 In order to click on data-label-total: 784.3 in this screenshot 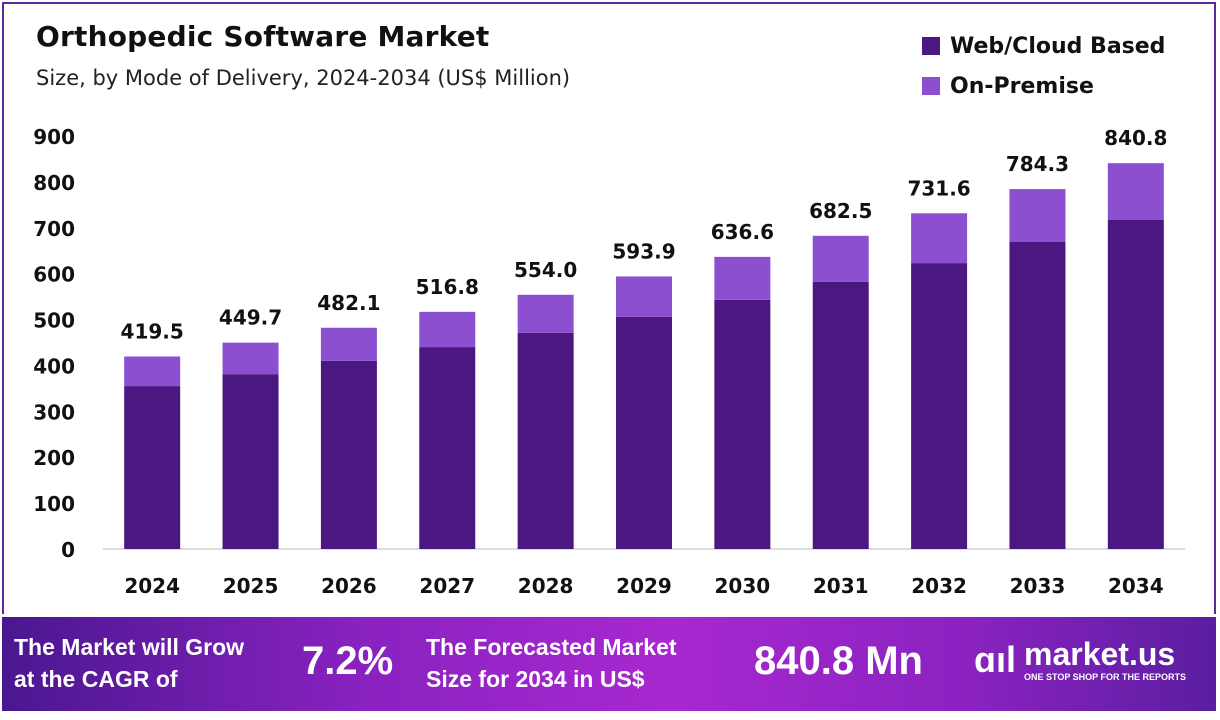, I will do `click(1037, 164)`.